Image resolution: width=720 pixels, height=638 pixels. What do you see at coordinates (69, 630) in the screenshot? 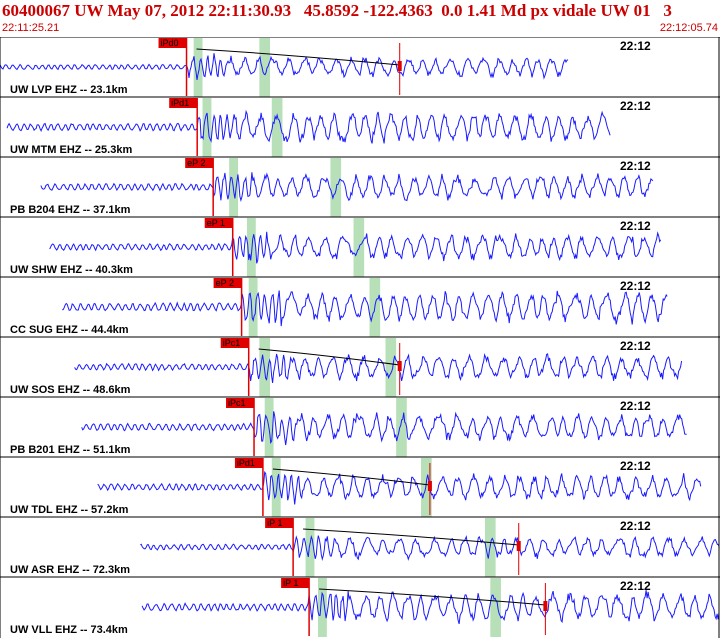
I see `station-label: UW VLL EHZ -- 73.4km` at bounding box center [69, 630].